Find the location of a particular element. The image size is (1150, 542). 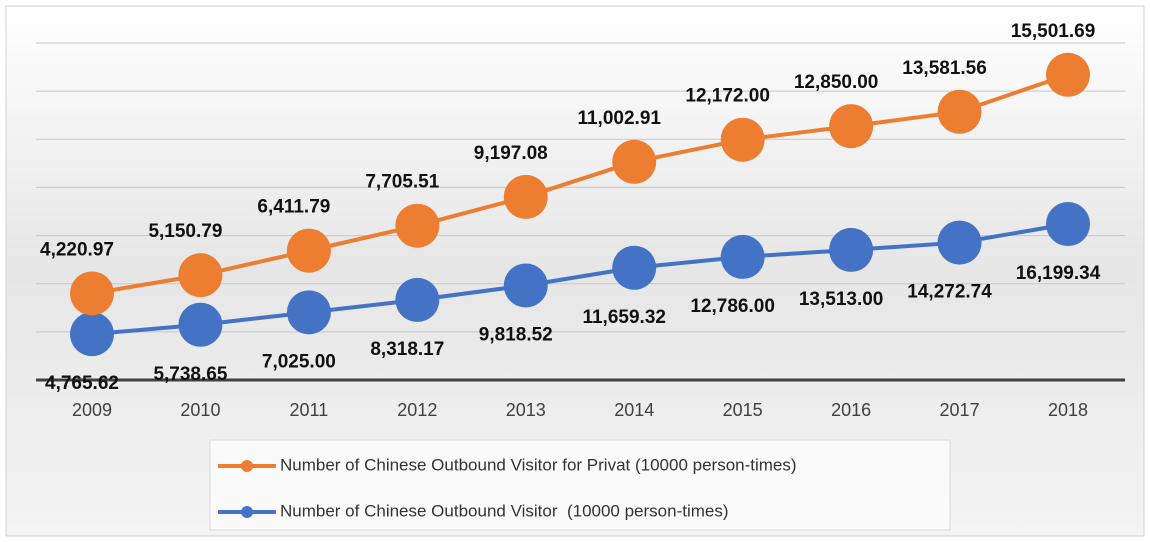

value-label: 11,659.32 is located at coordinates (623, 317).